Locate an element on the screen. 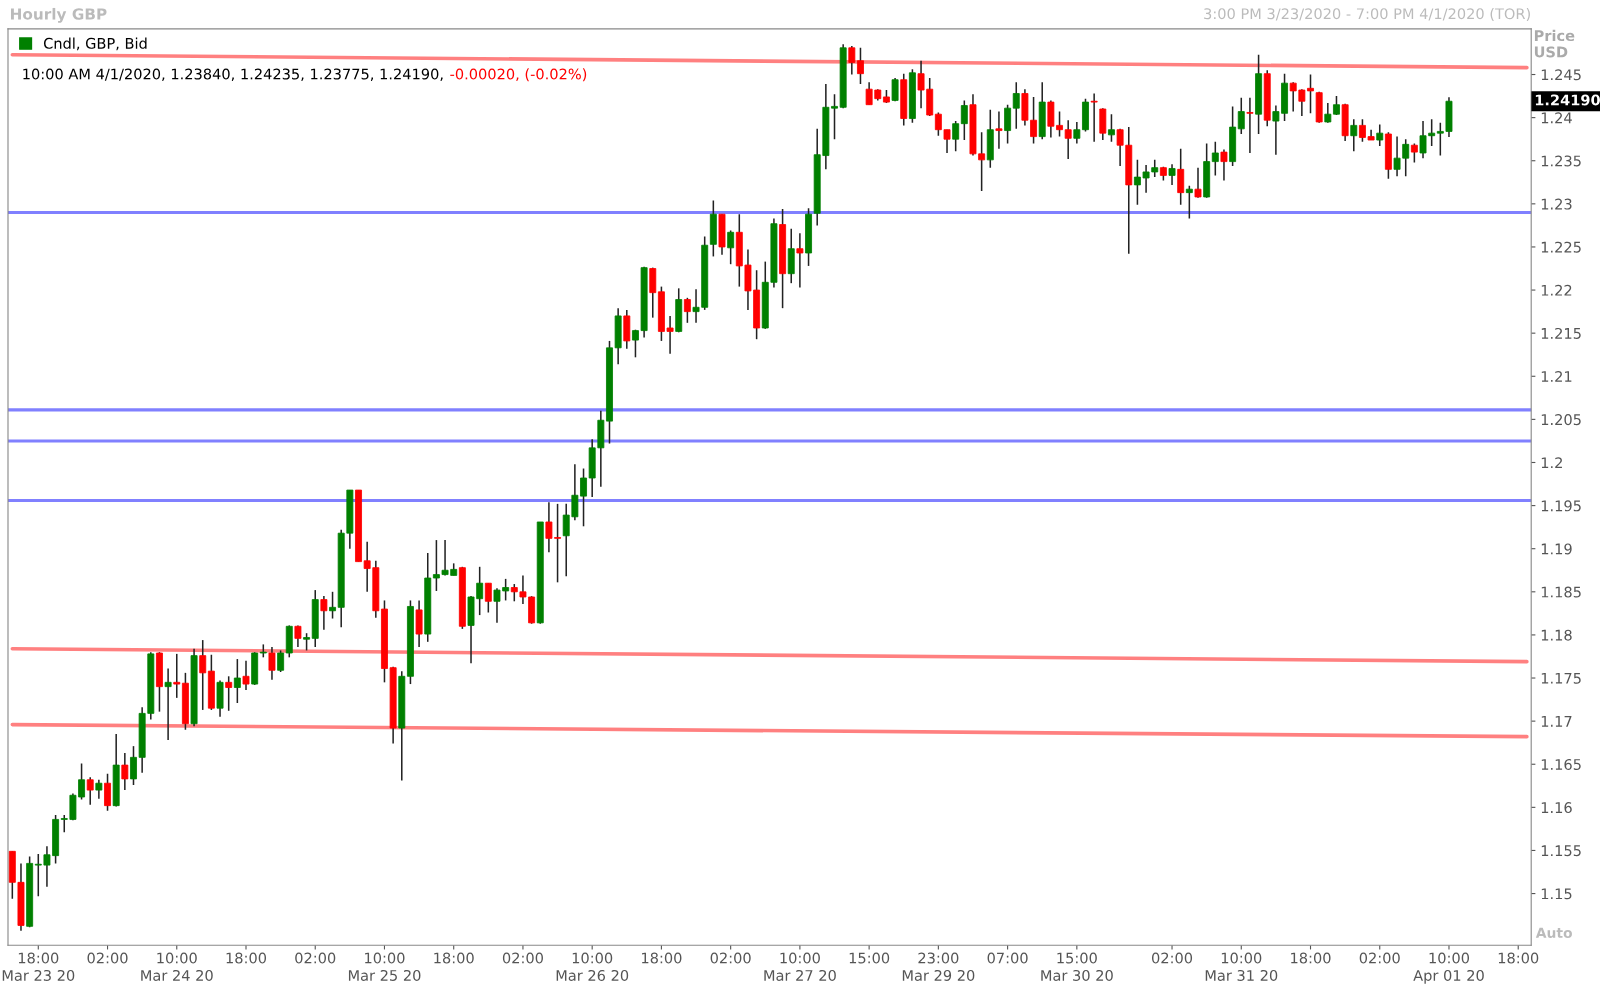 This screenshot has width=1600, height=994. x-tick-label: 07:00 is located at coordinates (1007, 958).